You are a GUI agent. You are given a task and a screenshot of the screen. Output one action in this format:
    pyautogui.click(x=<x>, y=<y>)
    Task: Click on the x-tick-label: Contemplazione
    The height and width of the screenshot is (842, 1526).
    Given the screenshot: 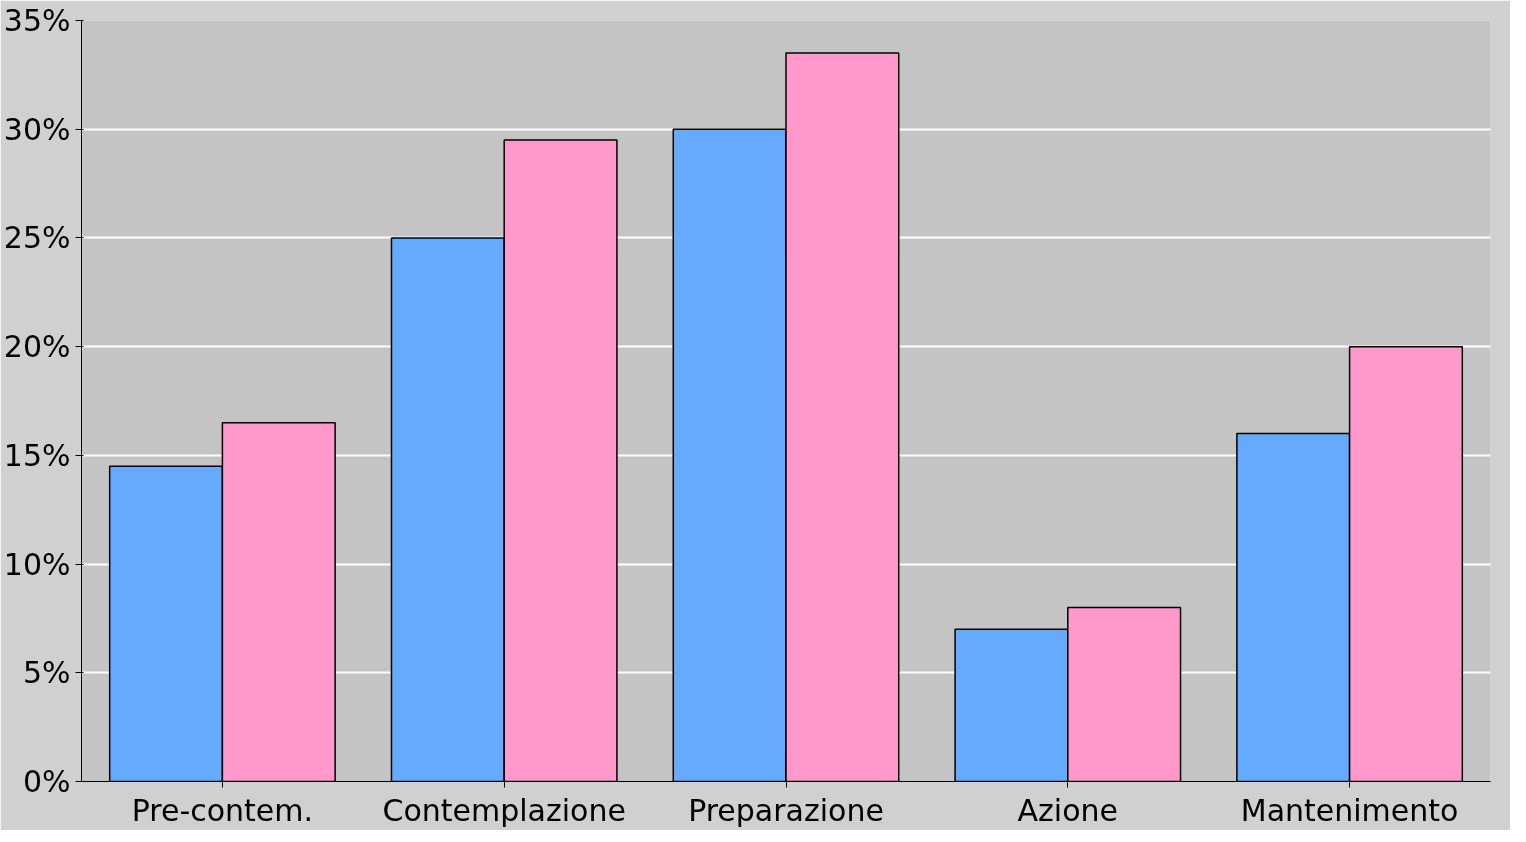 What is the action you would take?
    pyautogui.click(x=504, y=810)
    